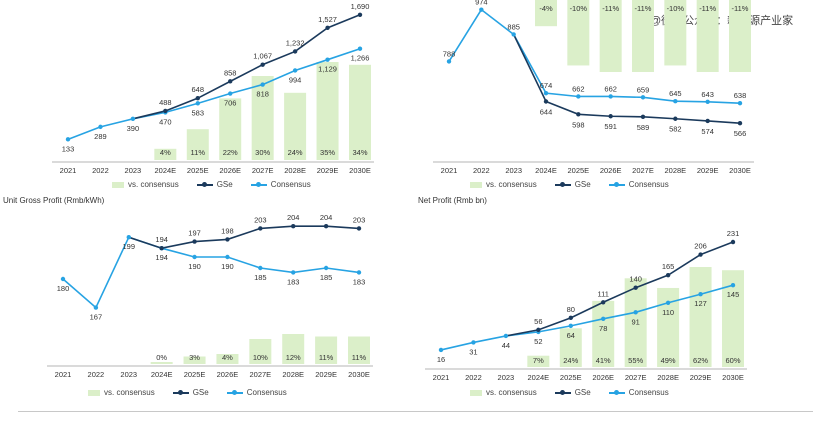 Image resolution: width=831 pixels, height=421 pixels. I want to click on bar-label: 35%, so click(327, 152).